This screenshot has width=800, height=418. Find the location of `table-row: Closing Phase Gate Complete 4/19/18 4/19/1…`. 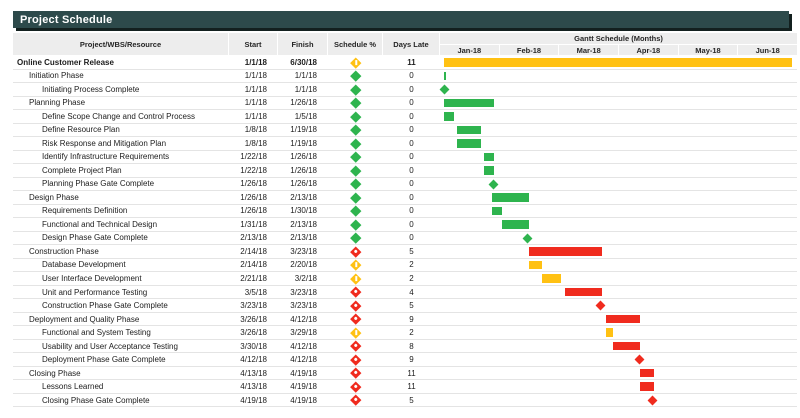

table-row: Closing Phase Gate Complete 4/19/18 4/19/1… is located at coordinates (405, 401).